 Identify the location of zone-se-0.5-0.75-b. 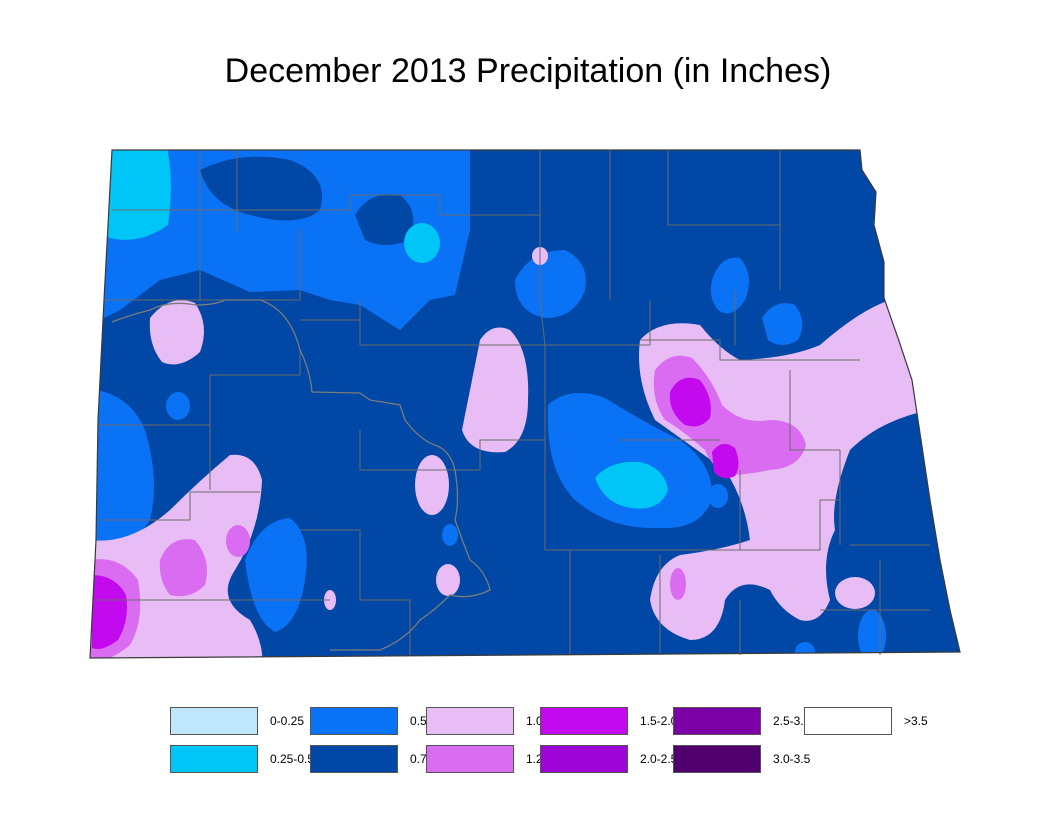
(805, 650).